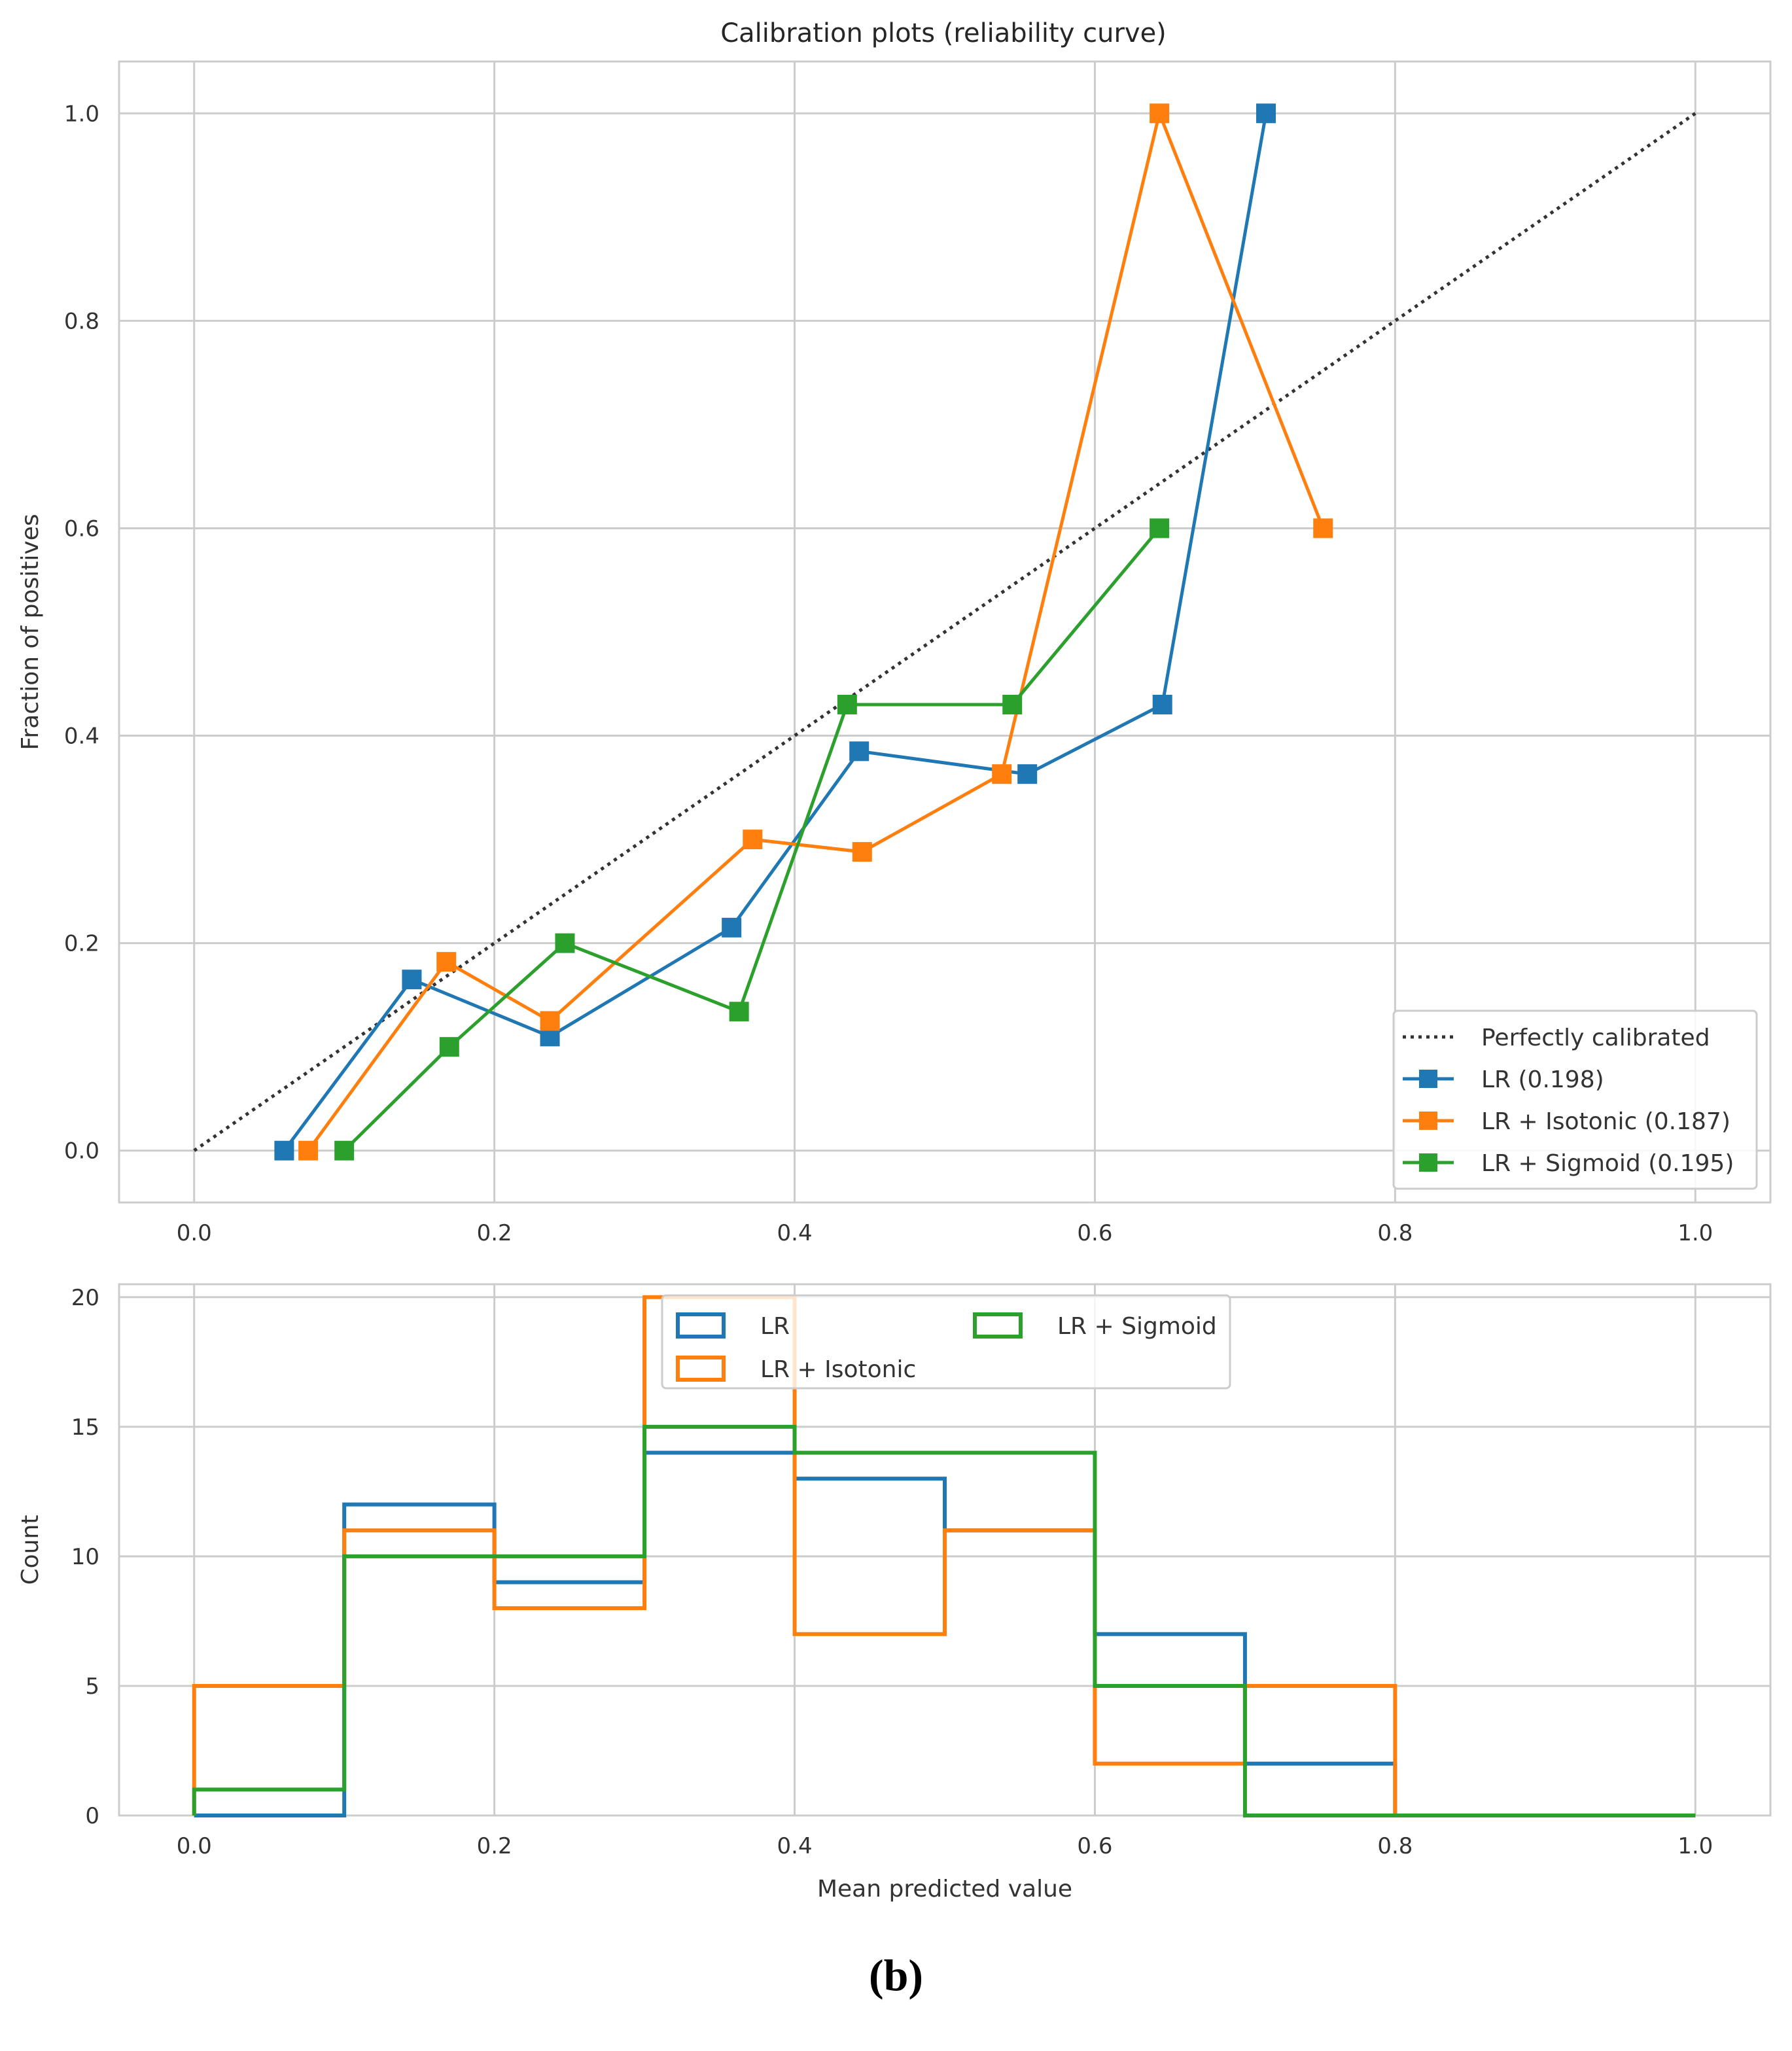  I want to click on top-chart-title: Calibration plots (reliability curve), so click(943, 33).